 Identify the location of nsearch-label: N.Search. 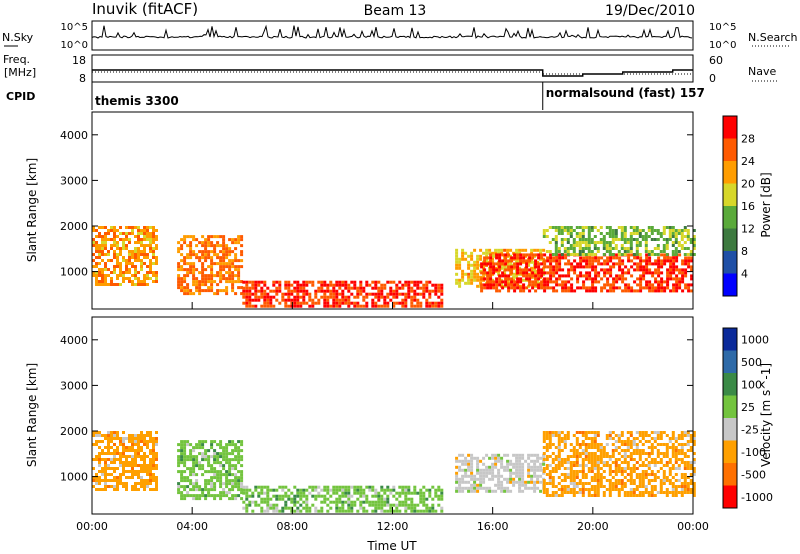
(773, 37).